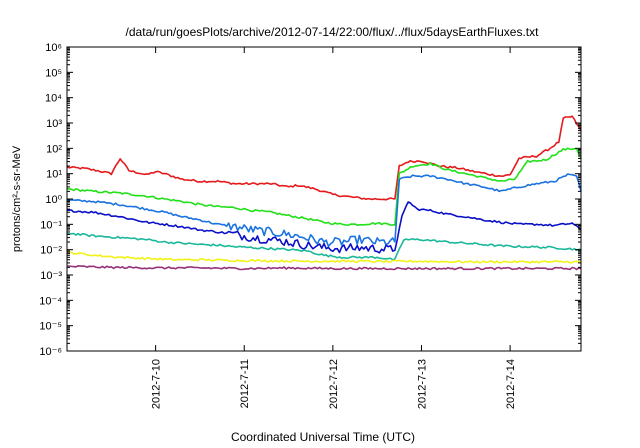  I want to click on y-tick-label: 10², so click(54, 149).